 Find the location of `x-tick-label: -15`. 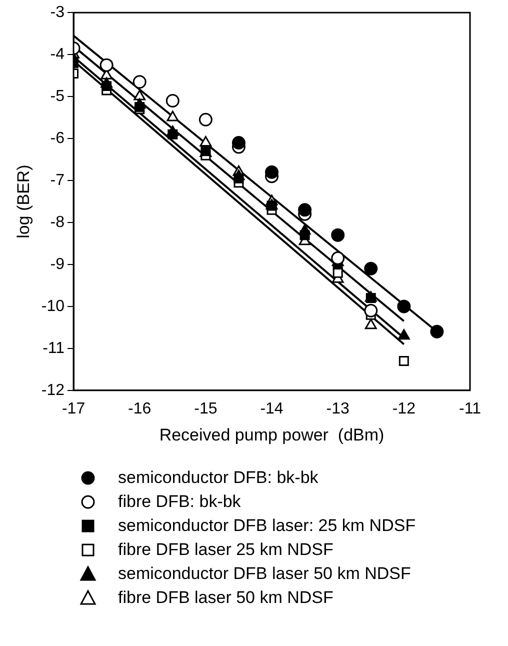

x-tick-label: -15 is located at coordinates (206, 409).